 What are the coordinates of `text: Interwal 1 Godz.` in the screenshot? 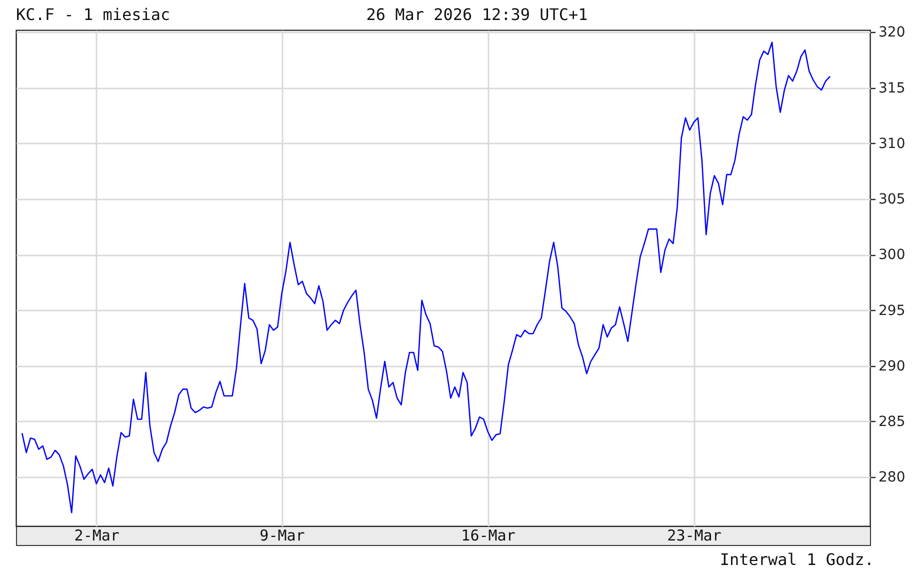 It's located at (797, 559).